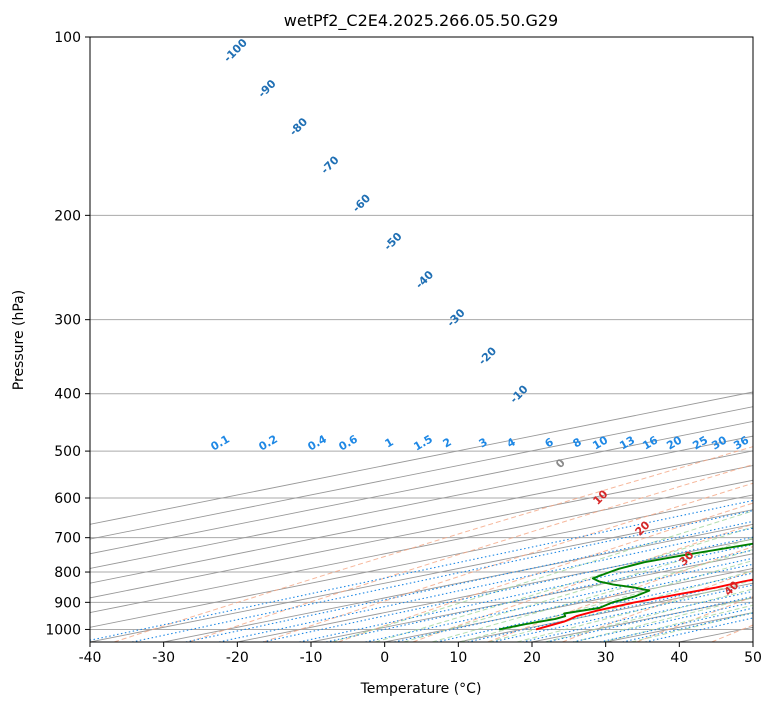 The image size is (775, 708). I want to click on y-tick-label: 500, so click(67, 452).